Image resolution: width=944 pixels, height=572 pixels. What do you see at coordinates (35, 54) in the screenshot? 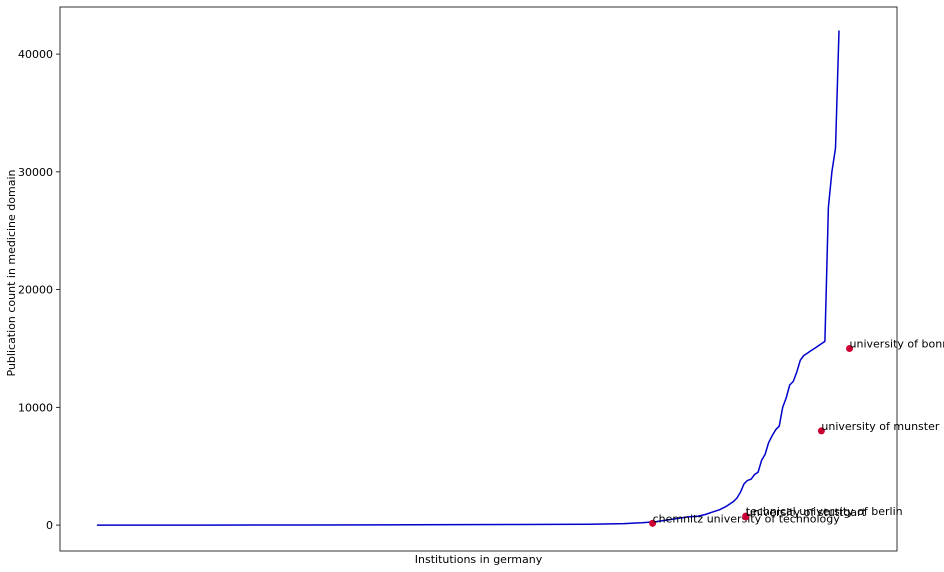
I see `y-tick-label: 40000` at bounding box center [35, 54].